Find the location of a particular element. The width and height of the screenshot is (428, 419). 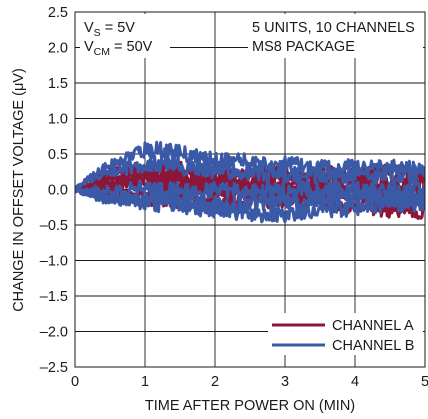

y-tick-label: 1.5 is located at coordinates (58, 84).